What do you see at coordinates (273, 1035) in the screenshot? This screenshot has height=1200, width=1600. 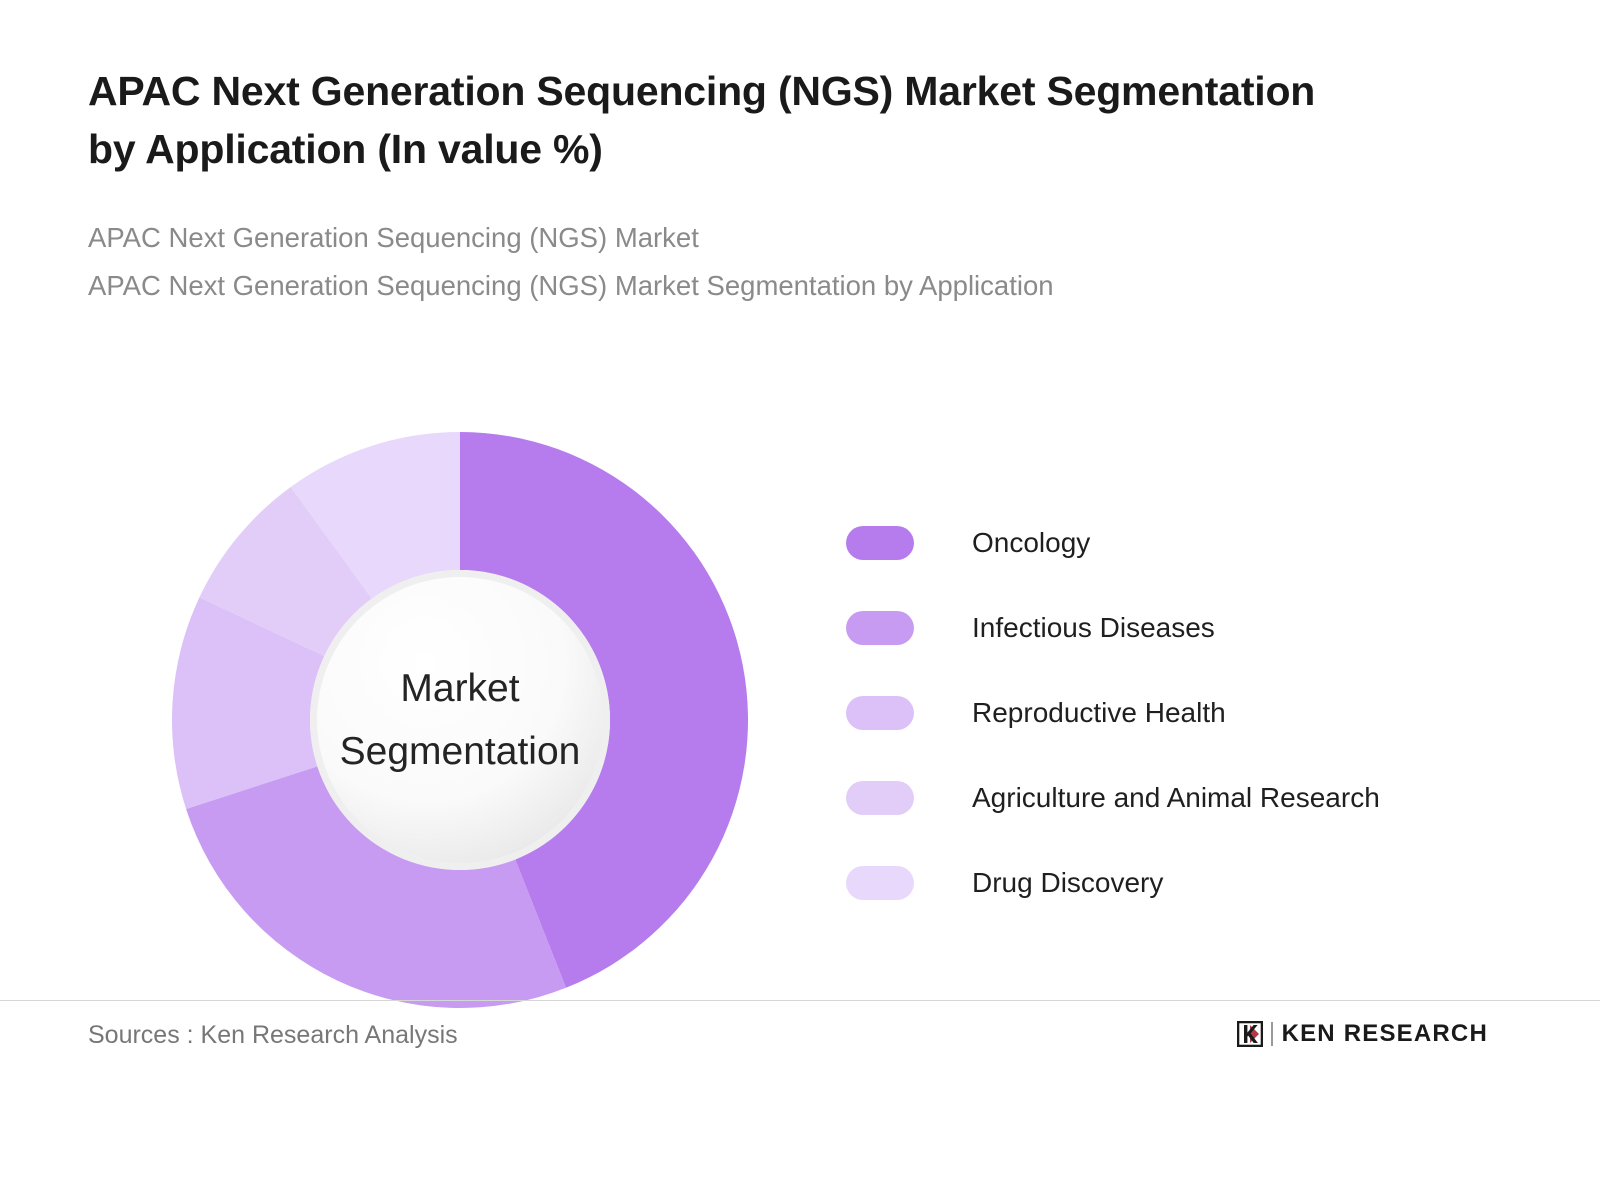 I see `sources-note: Sources : Ken Research Analysis` at bounding box center [273, 1035].